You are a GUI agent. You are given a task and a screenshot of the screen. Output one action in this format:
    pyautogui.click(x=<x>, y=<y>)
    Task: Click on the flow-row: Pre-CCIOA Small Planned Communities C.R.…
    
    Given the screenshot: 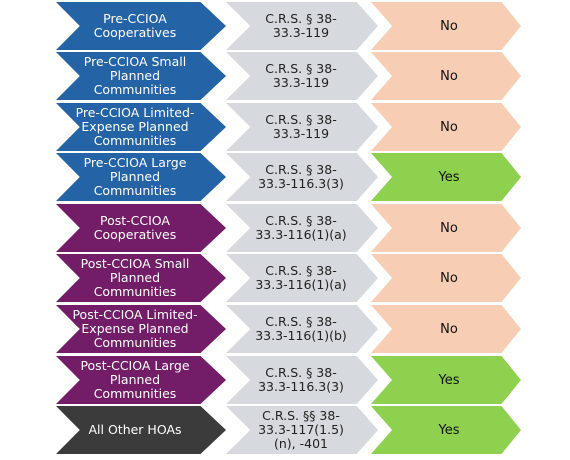 What is the action you would take?
    pyautogui.click(x=285, y=76)
    